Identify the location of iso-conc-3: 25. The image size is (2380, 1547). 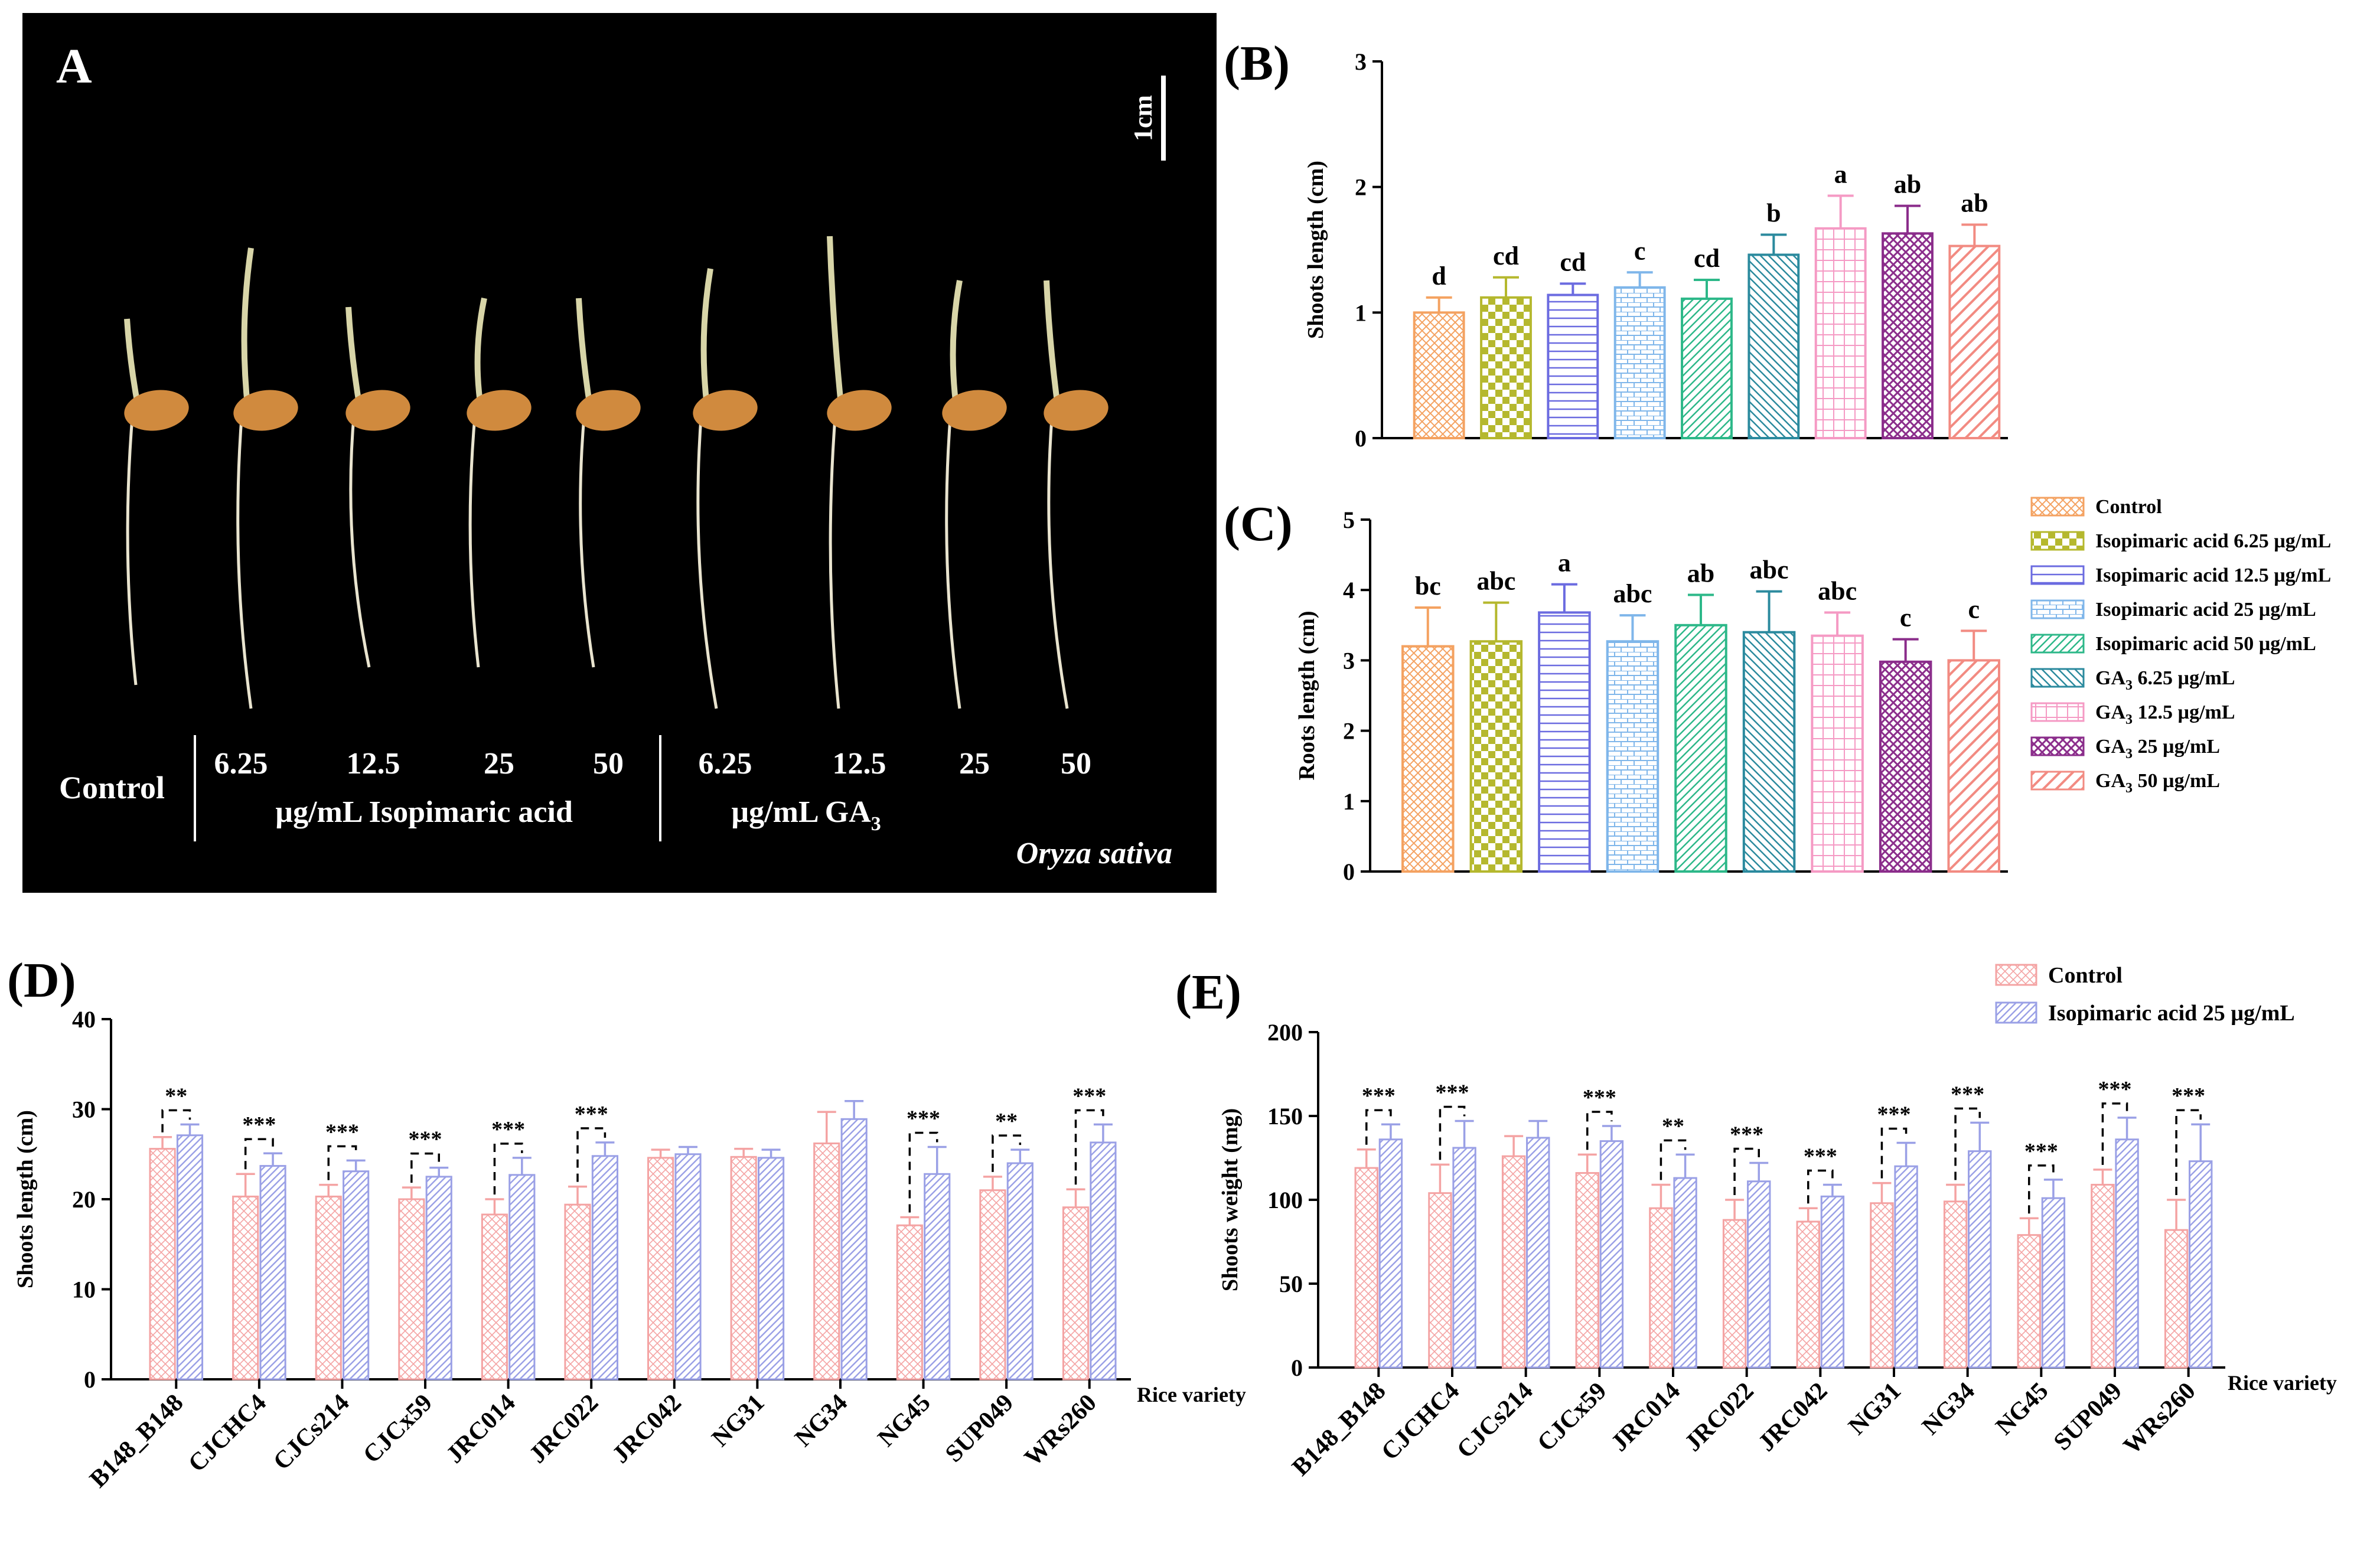
(499, 764).